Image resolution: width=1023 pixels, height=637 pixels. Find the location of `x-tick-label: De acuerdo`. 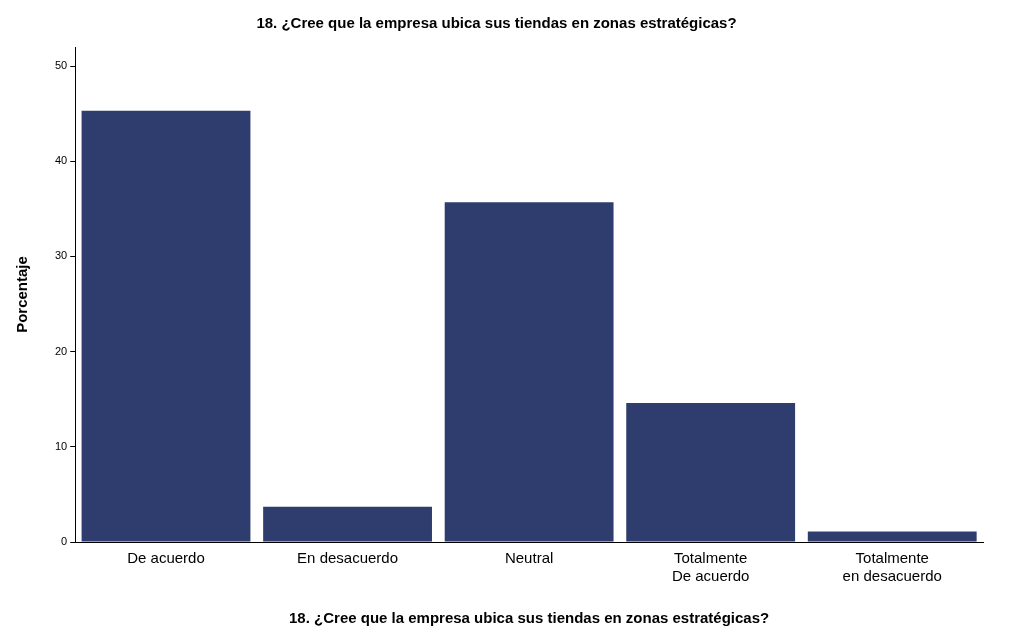

x-tick-label: De acuerdo is located at coordinates (166, 558).